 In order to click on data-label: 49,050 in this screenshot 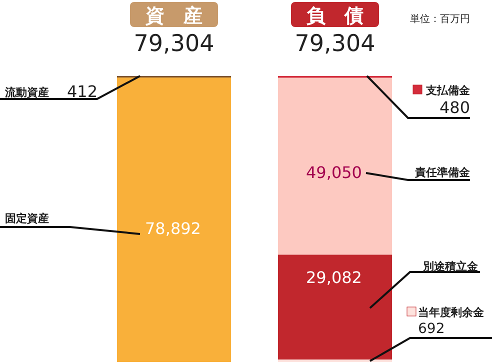, I will do `click(334, 172)`.